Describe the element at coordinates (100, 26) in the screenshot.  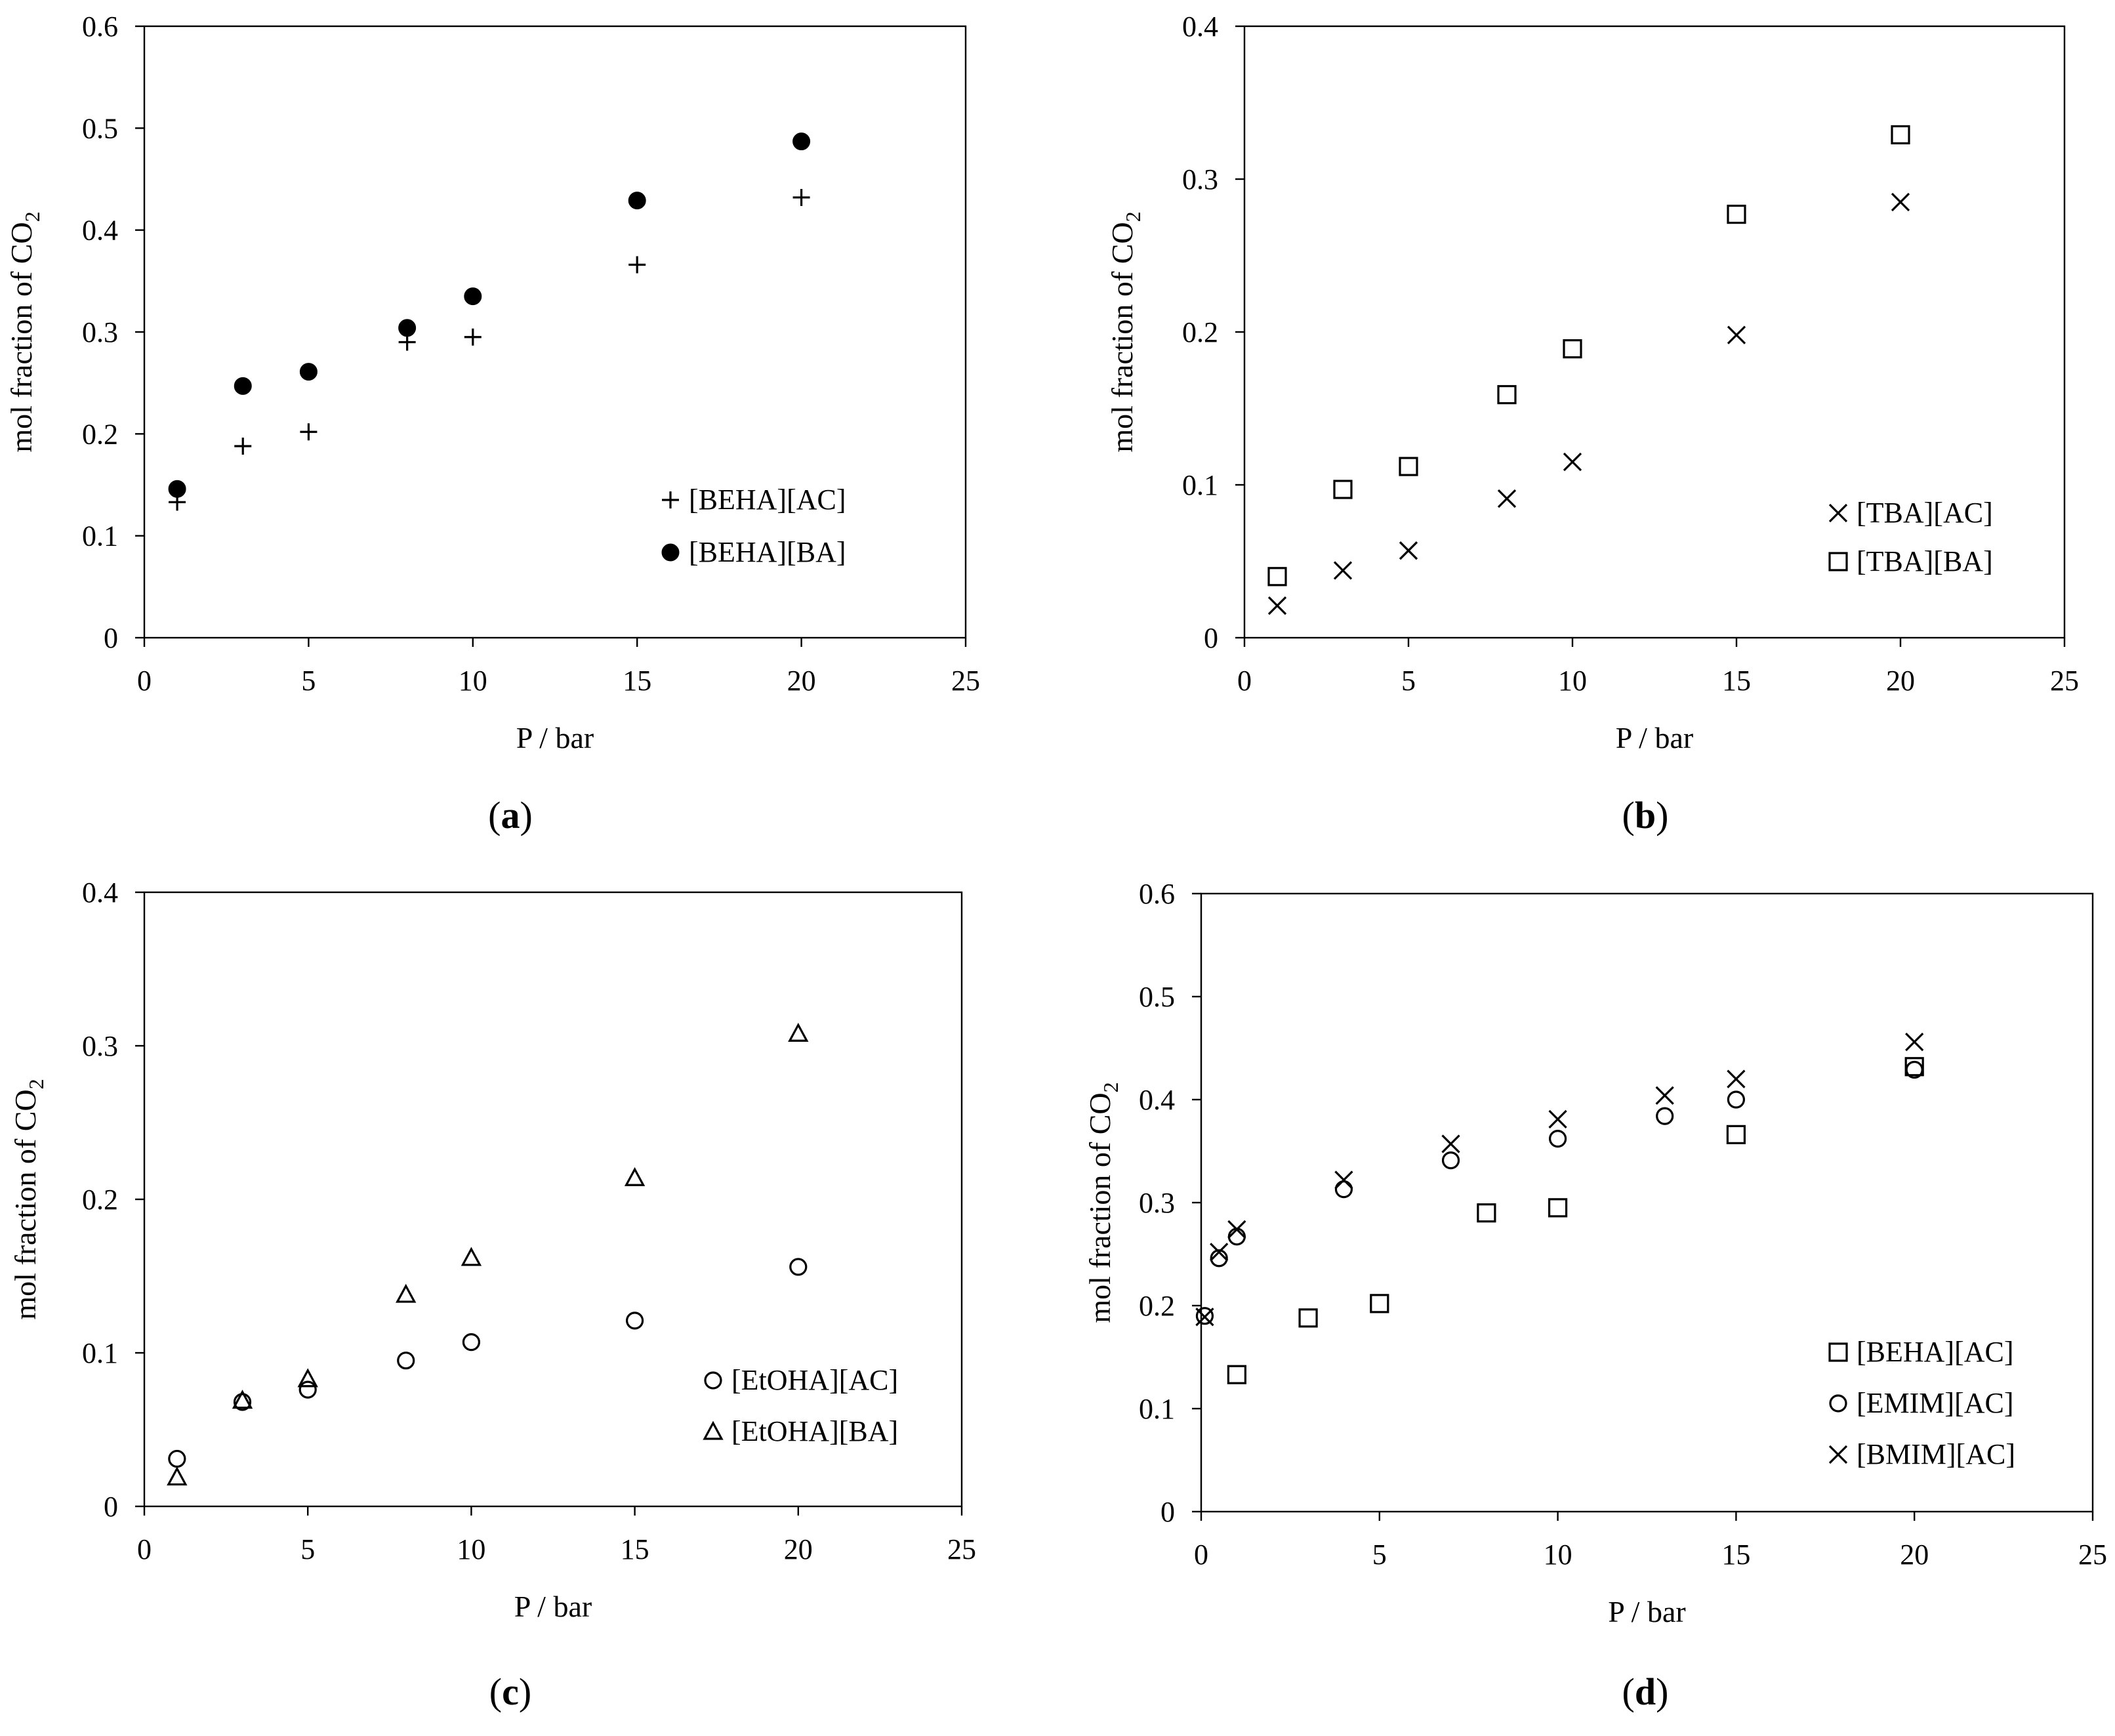
I see `y-tick-label: 0.6` at that location.